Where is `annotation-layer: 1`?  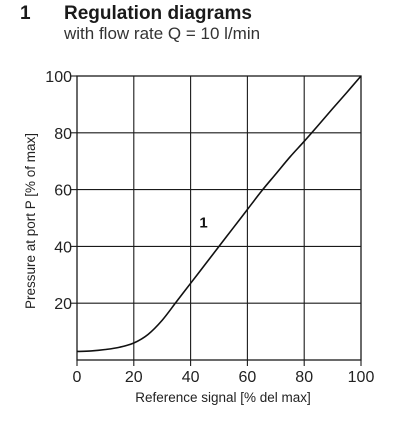
annotation-layer: 1 is located at coordinates (203, 222).